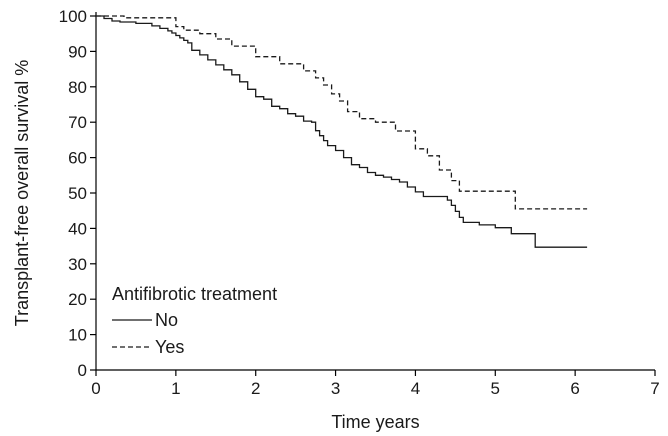 The image size is (668, 436). Describe the element at coordinates (77, 122) in the screenshot. I see `y-tick-label: 70` at that location.